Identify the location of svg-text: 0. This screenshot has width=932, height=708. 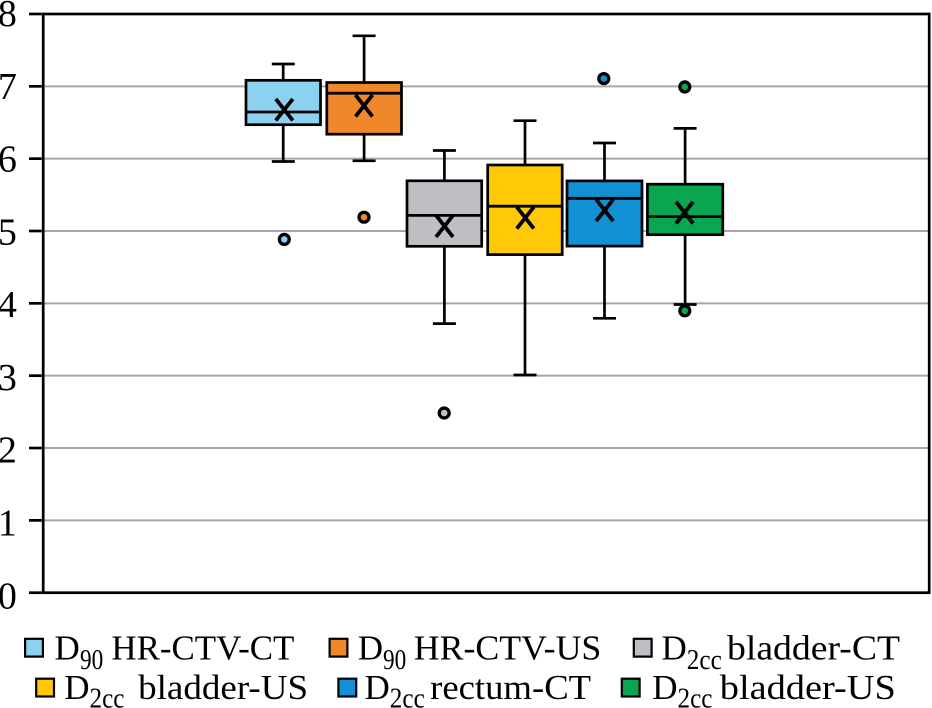
(8, 596).